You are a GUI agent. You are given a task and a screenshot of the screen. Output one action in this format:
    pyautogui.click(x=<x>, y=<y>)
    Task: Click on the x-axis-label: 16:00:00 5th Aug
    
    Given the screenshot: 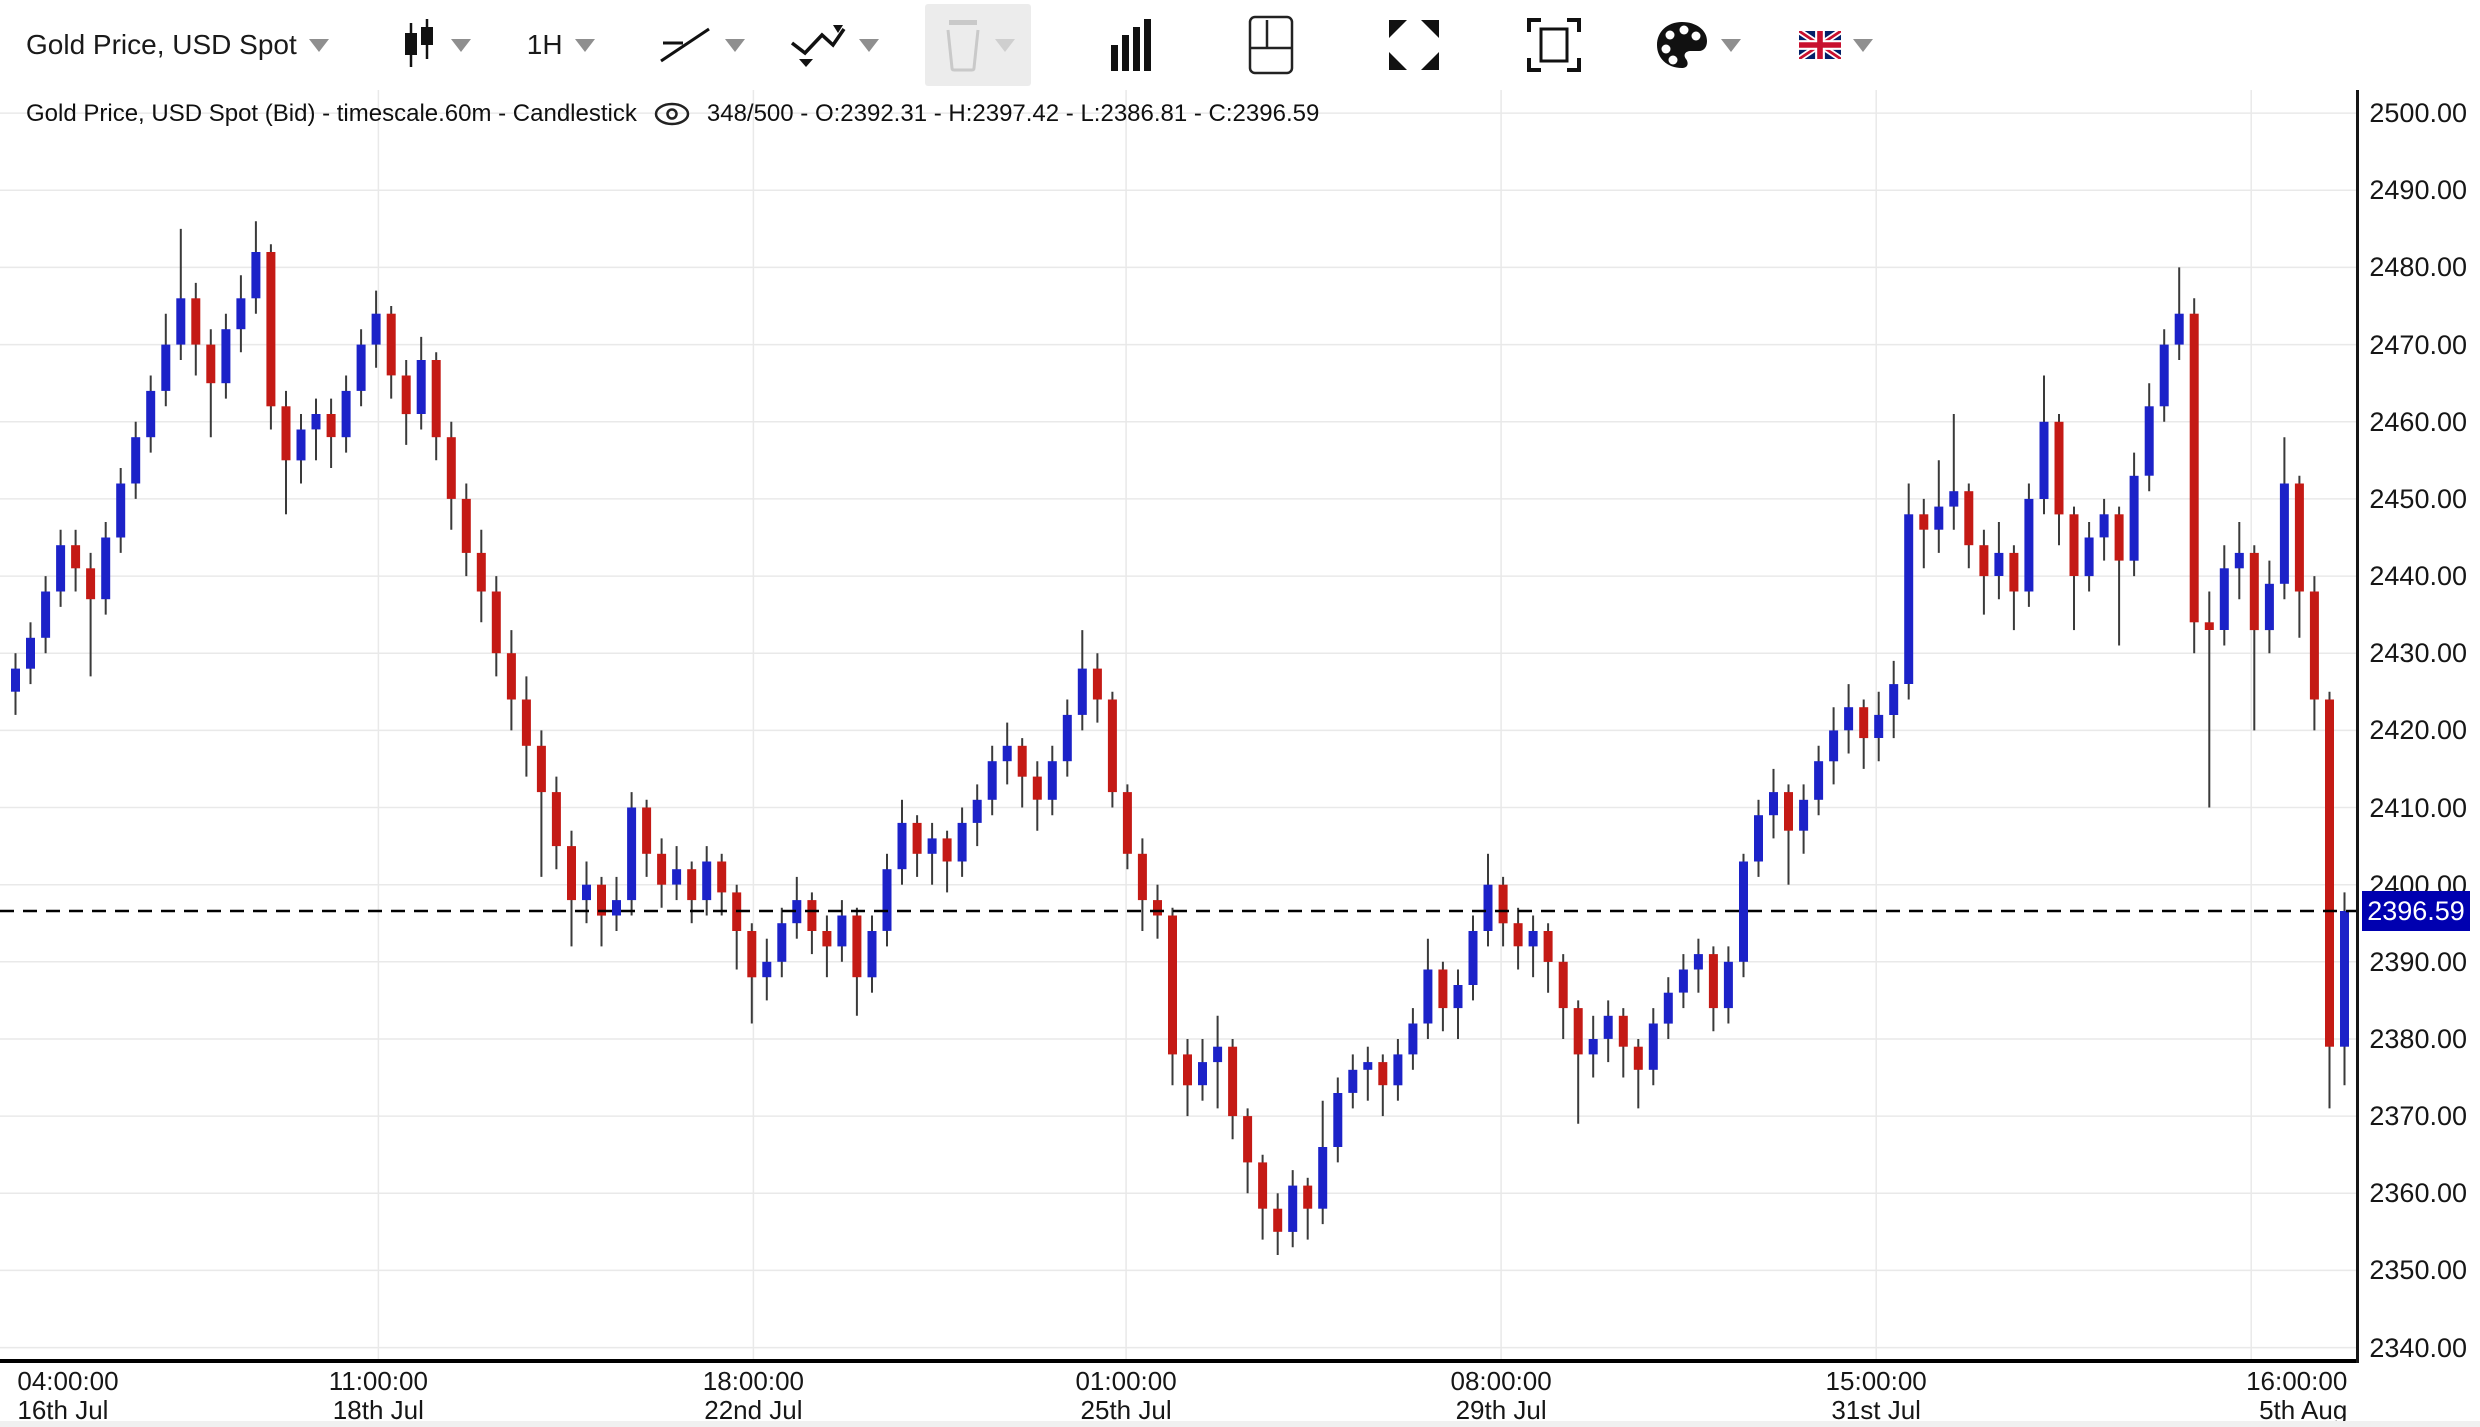 What is the action you would take?
    pyautogui.click(x=2297, y=1395)
    